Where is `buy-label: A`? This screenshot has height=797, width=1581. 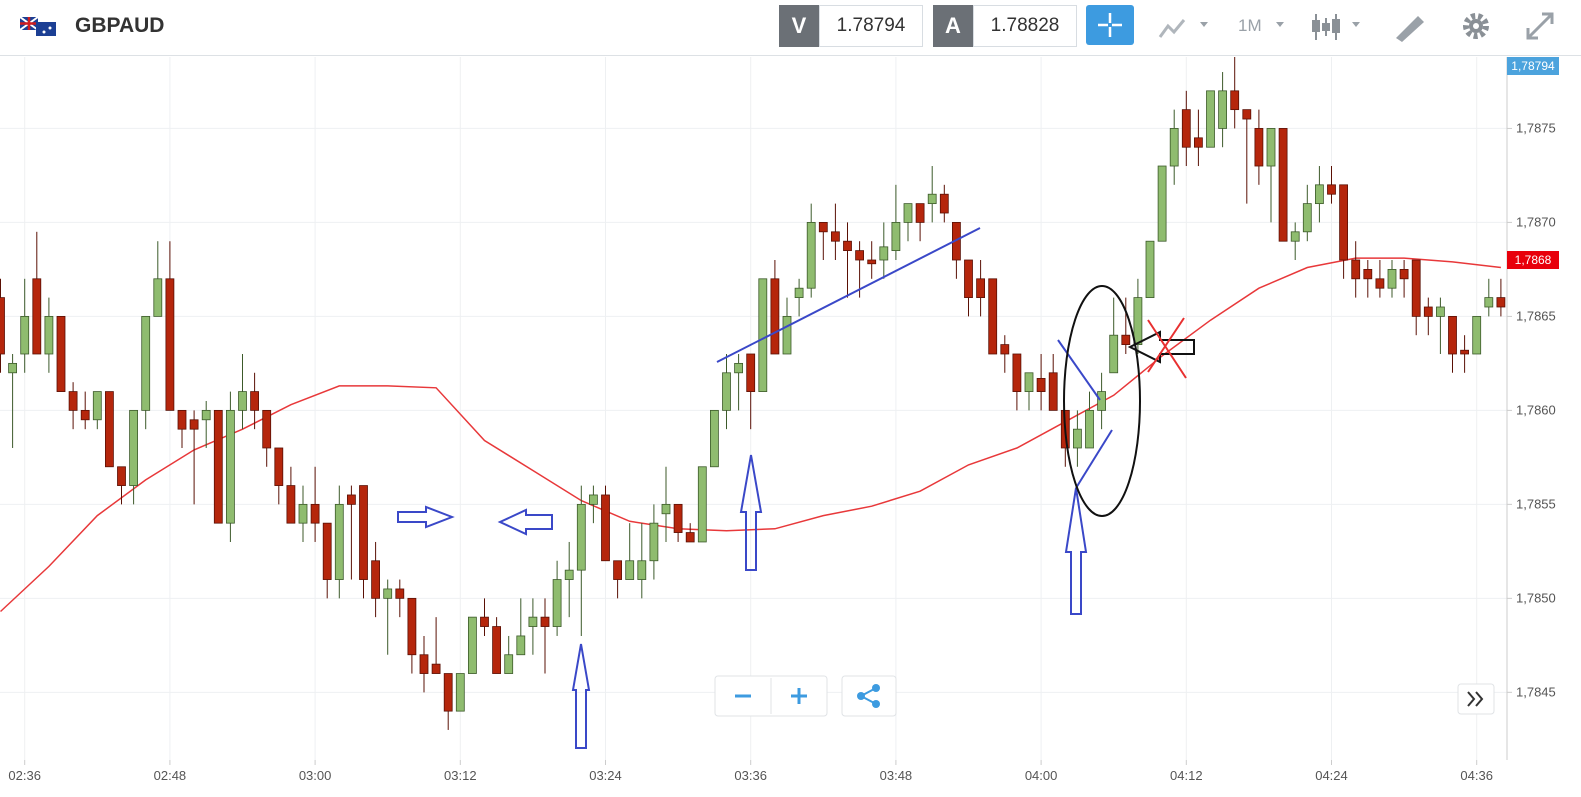 buy-label: A is located at coordinates (953, 26).